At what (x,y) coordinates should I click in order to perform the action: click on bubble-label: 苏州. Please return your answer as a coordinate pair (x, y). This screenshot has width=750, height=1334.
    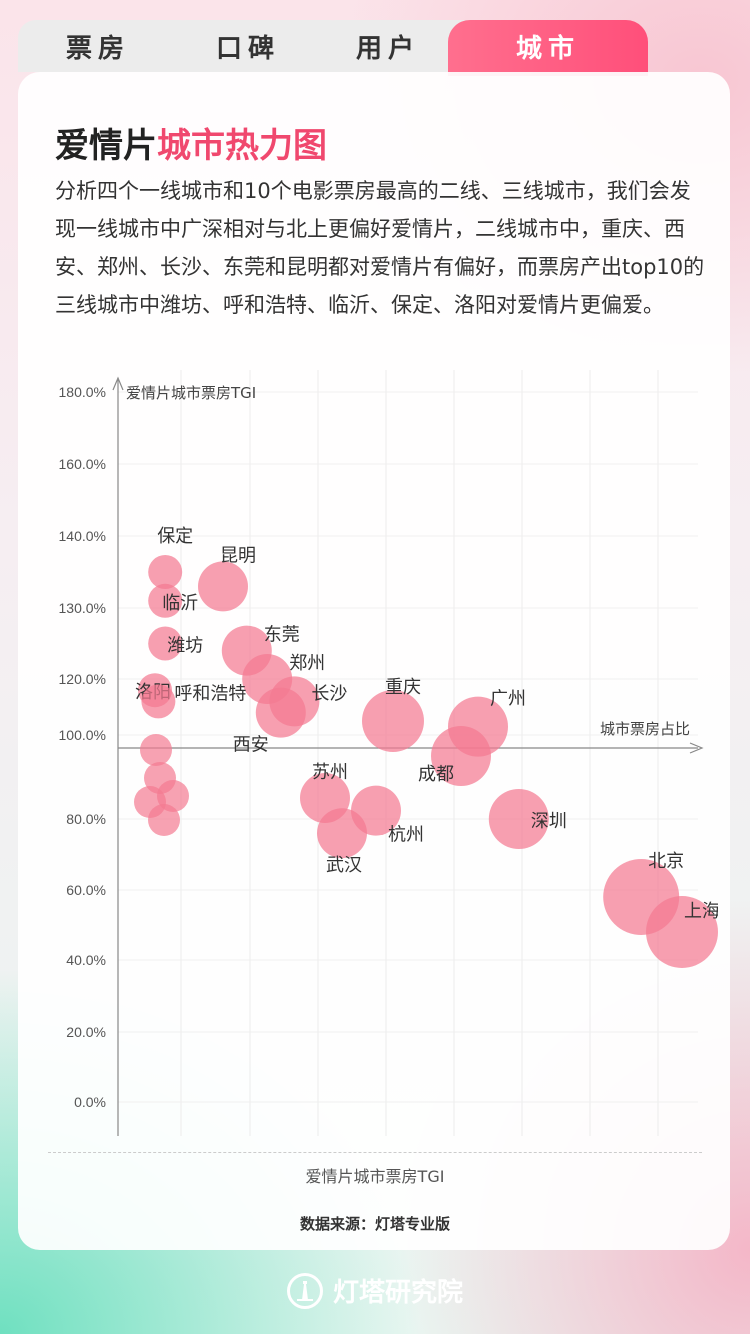
    Looking at the image, I should click on (330, 772).